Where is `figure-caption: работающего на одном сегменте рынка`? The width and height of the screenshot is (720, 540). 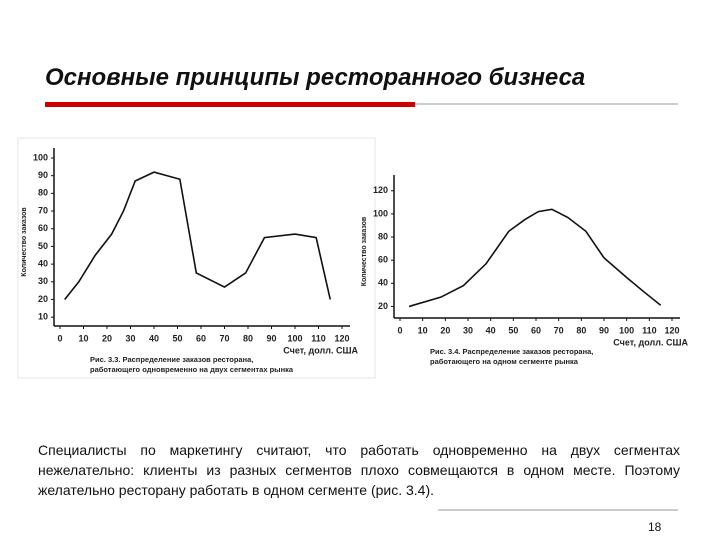 figure-caption: работающего на одном сегменте рынка is located at coordinates (504, 361).